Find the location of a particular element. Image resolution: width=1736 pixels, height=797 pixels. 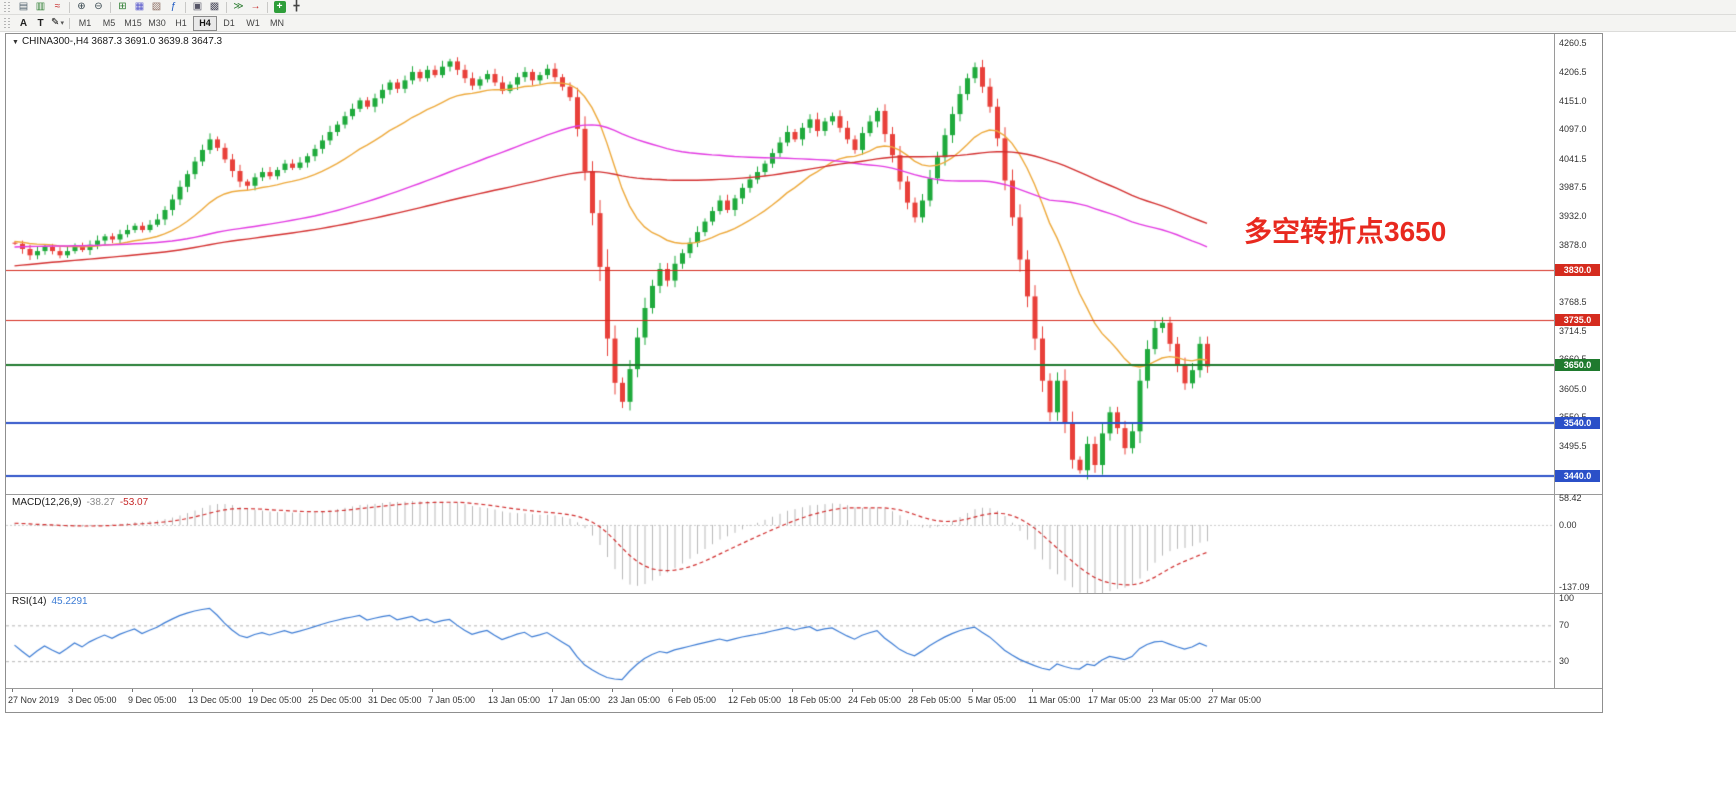

rsi-label: RSI(14) 45.2291 is located at coordinates (50, 601).